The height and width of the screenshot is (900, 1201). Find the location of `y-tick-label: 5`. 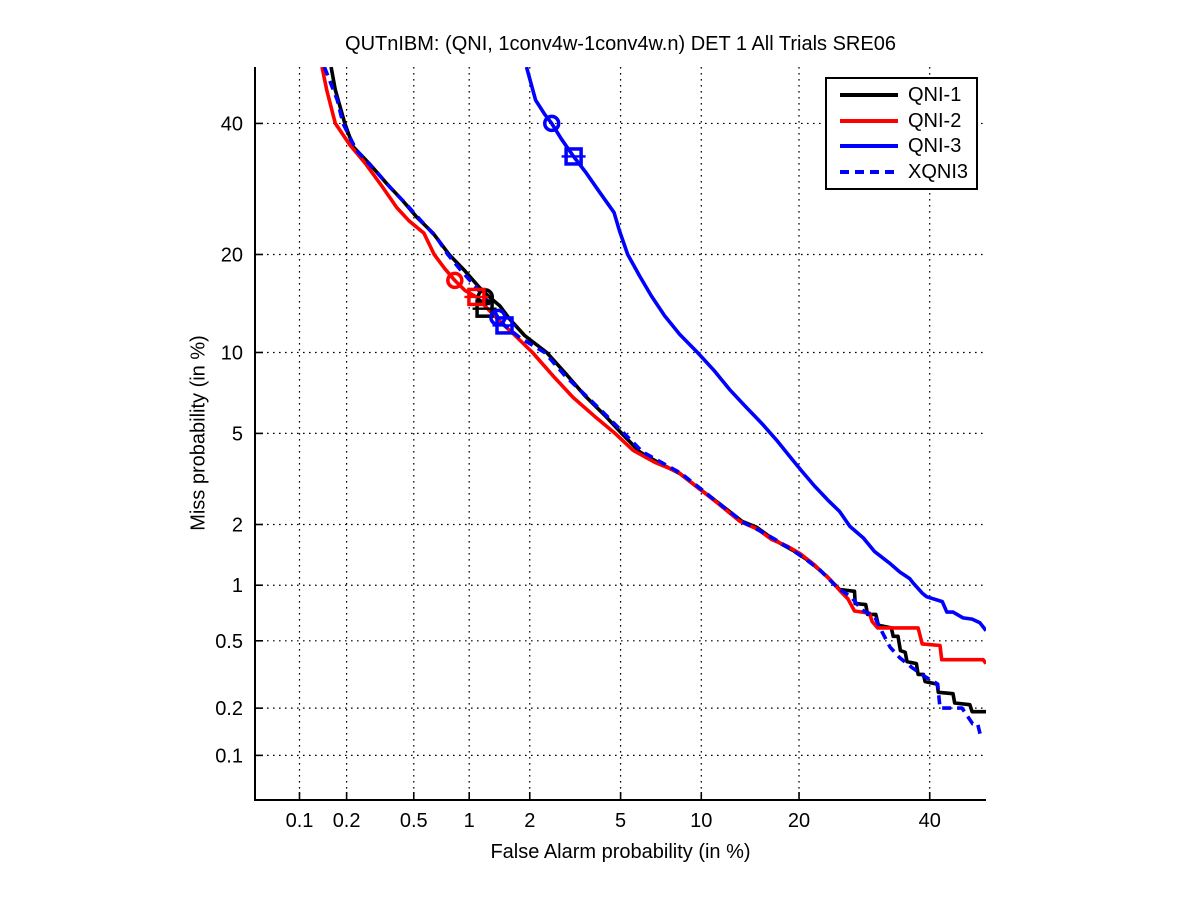

y-tick-label: 5 is located at coordinates (237, 434).